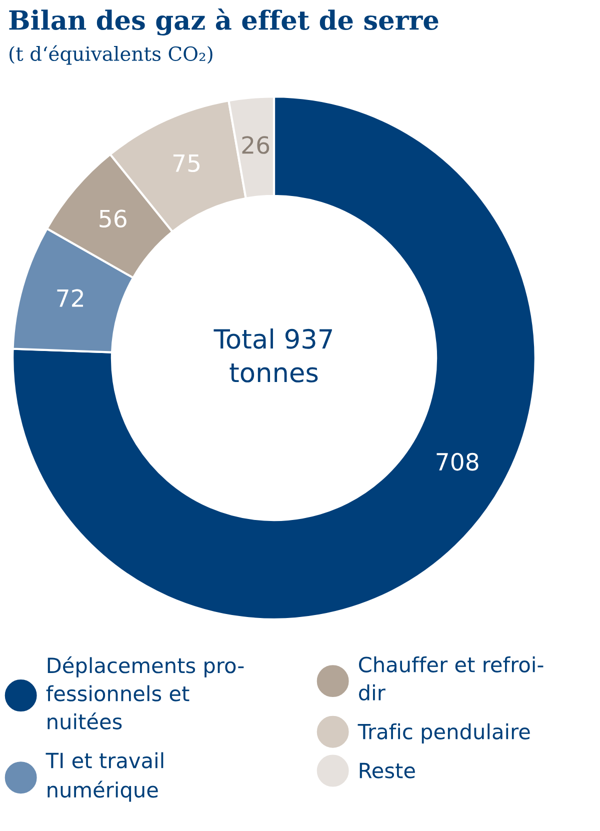  Describe the element at coordinates (223, 22) in the screenshot. I see `chart-title: Bilan des gaz à effet de serre` at that location.